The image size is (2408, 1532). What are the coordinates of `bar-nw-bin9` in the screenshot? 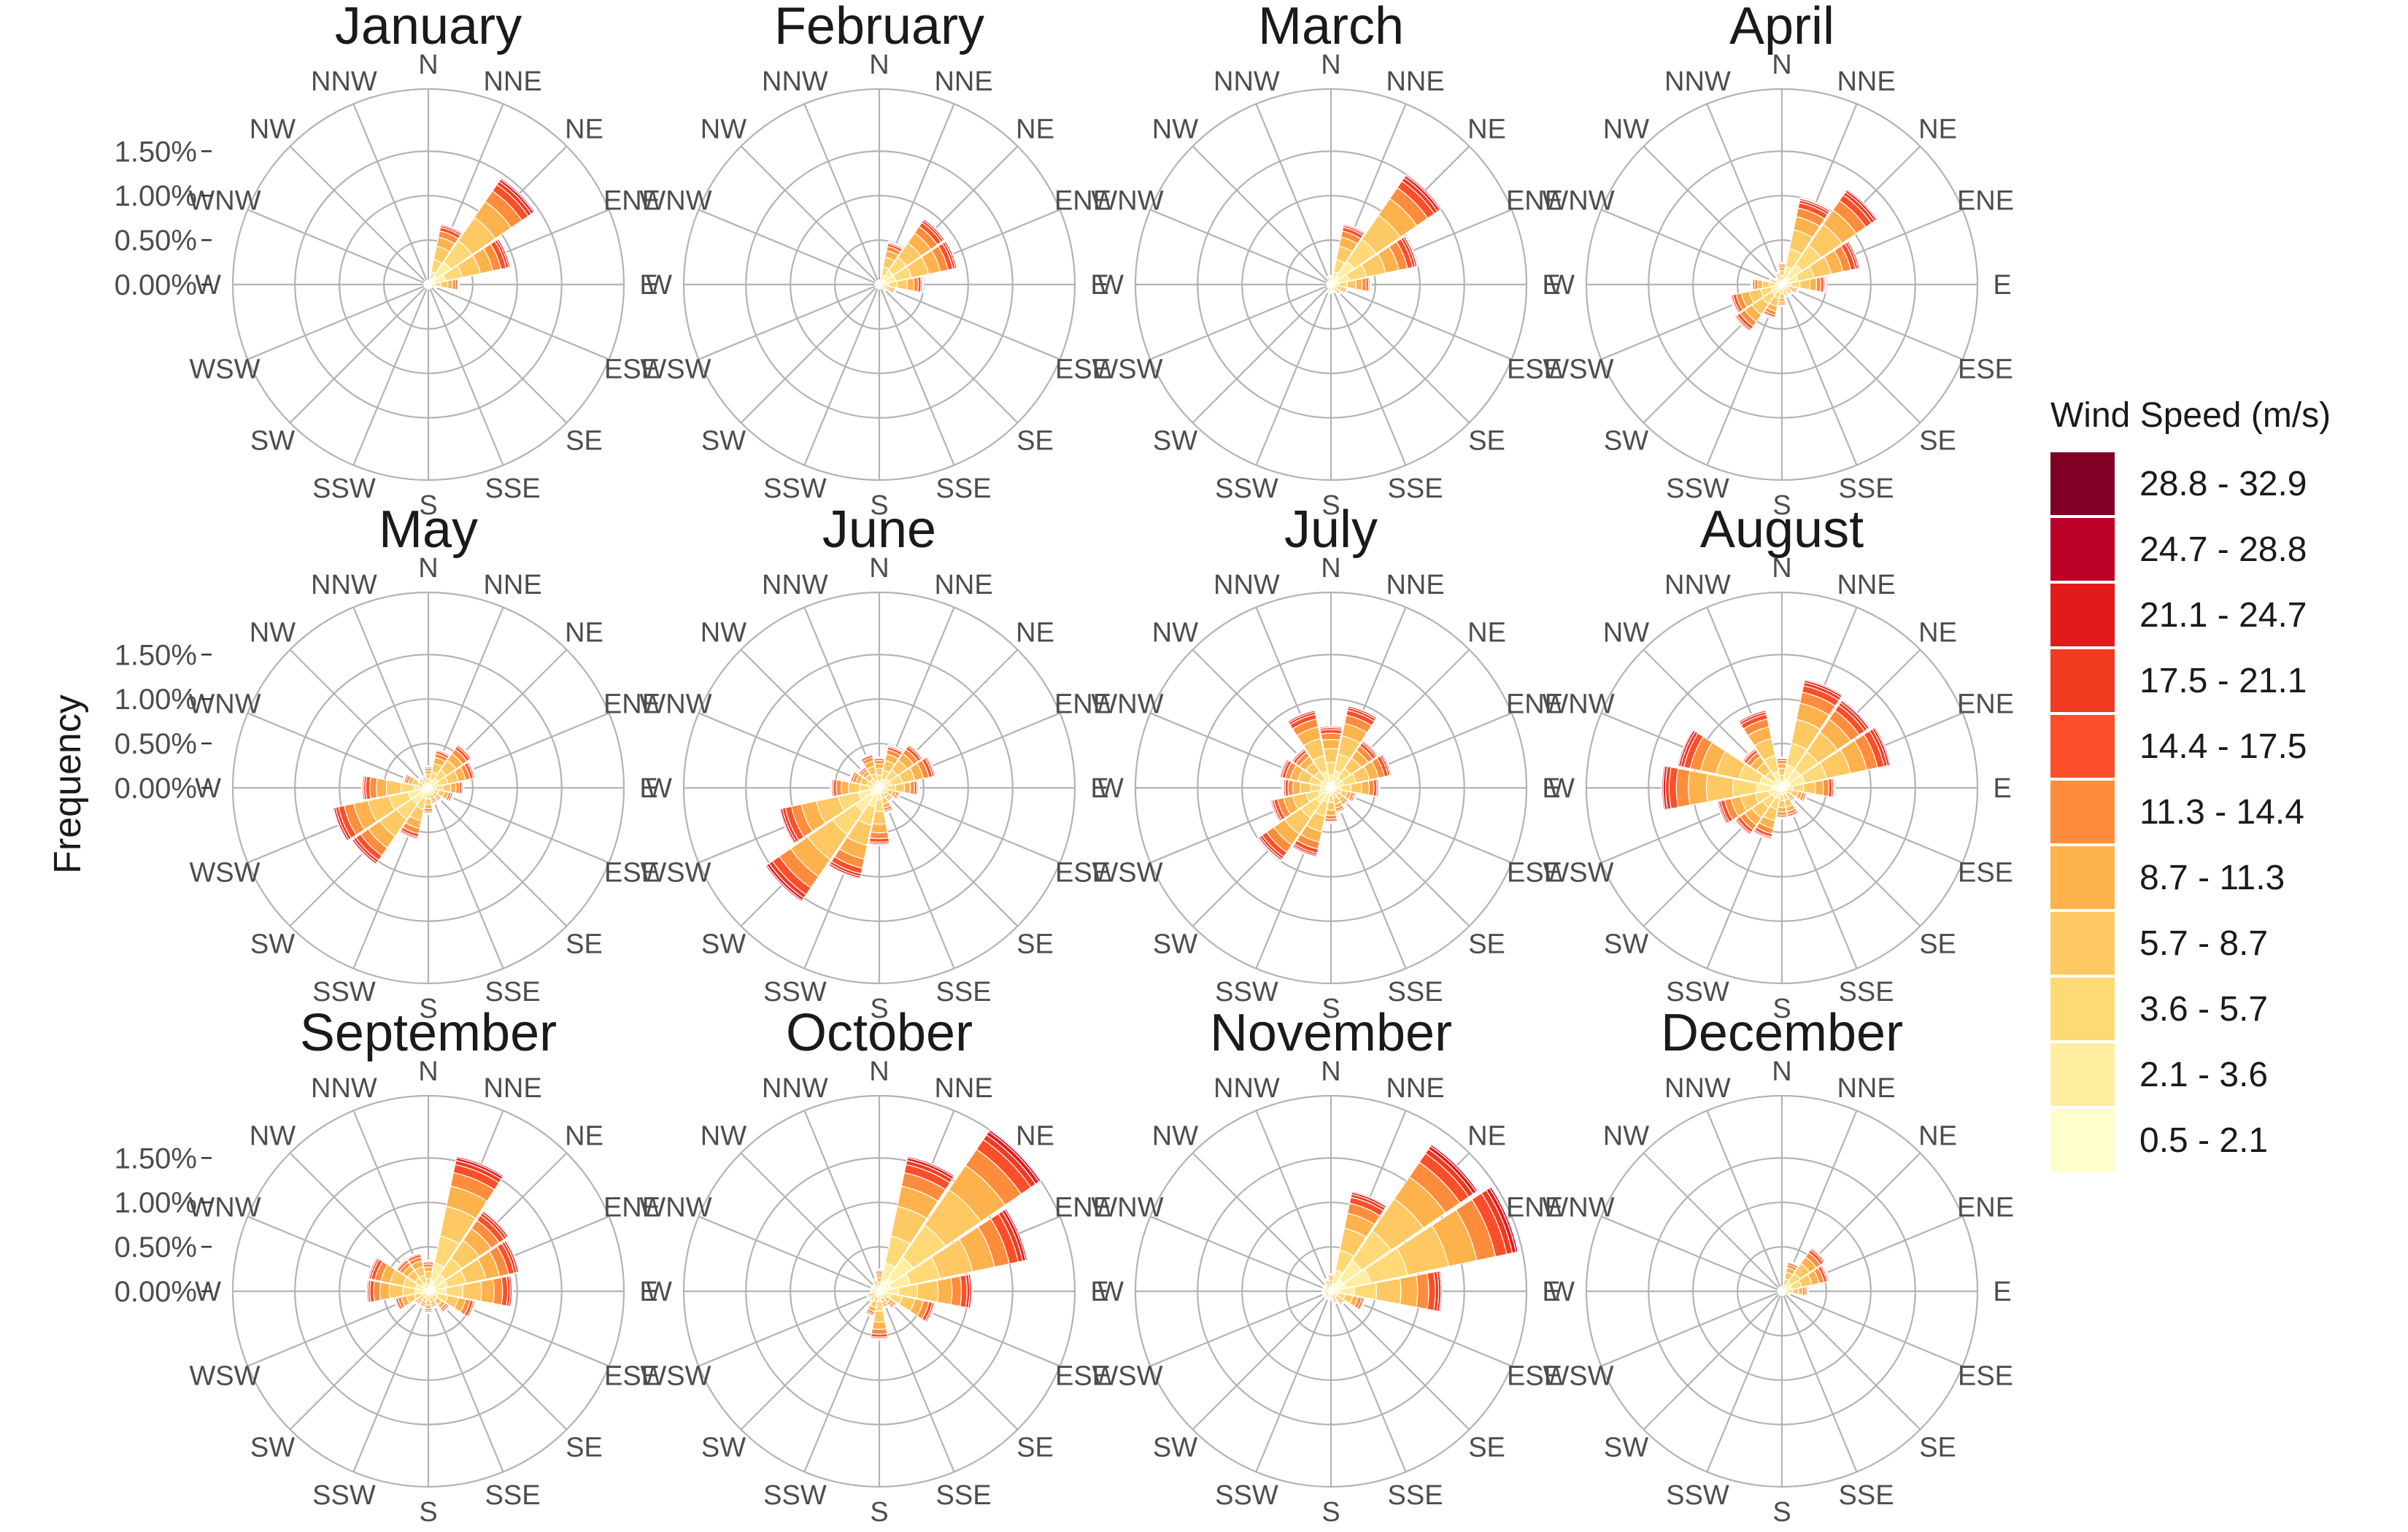 It's located at (400, 1264).